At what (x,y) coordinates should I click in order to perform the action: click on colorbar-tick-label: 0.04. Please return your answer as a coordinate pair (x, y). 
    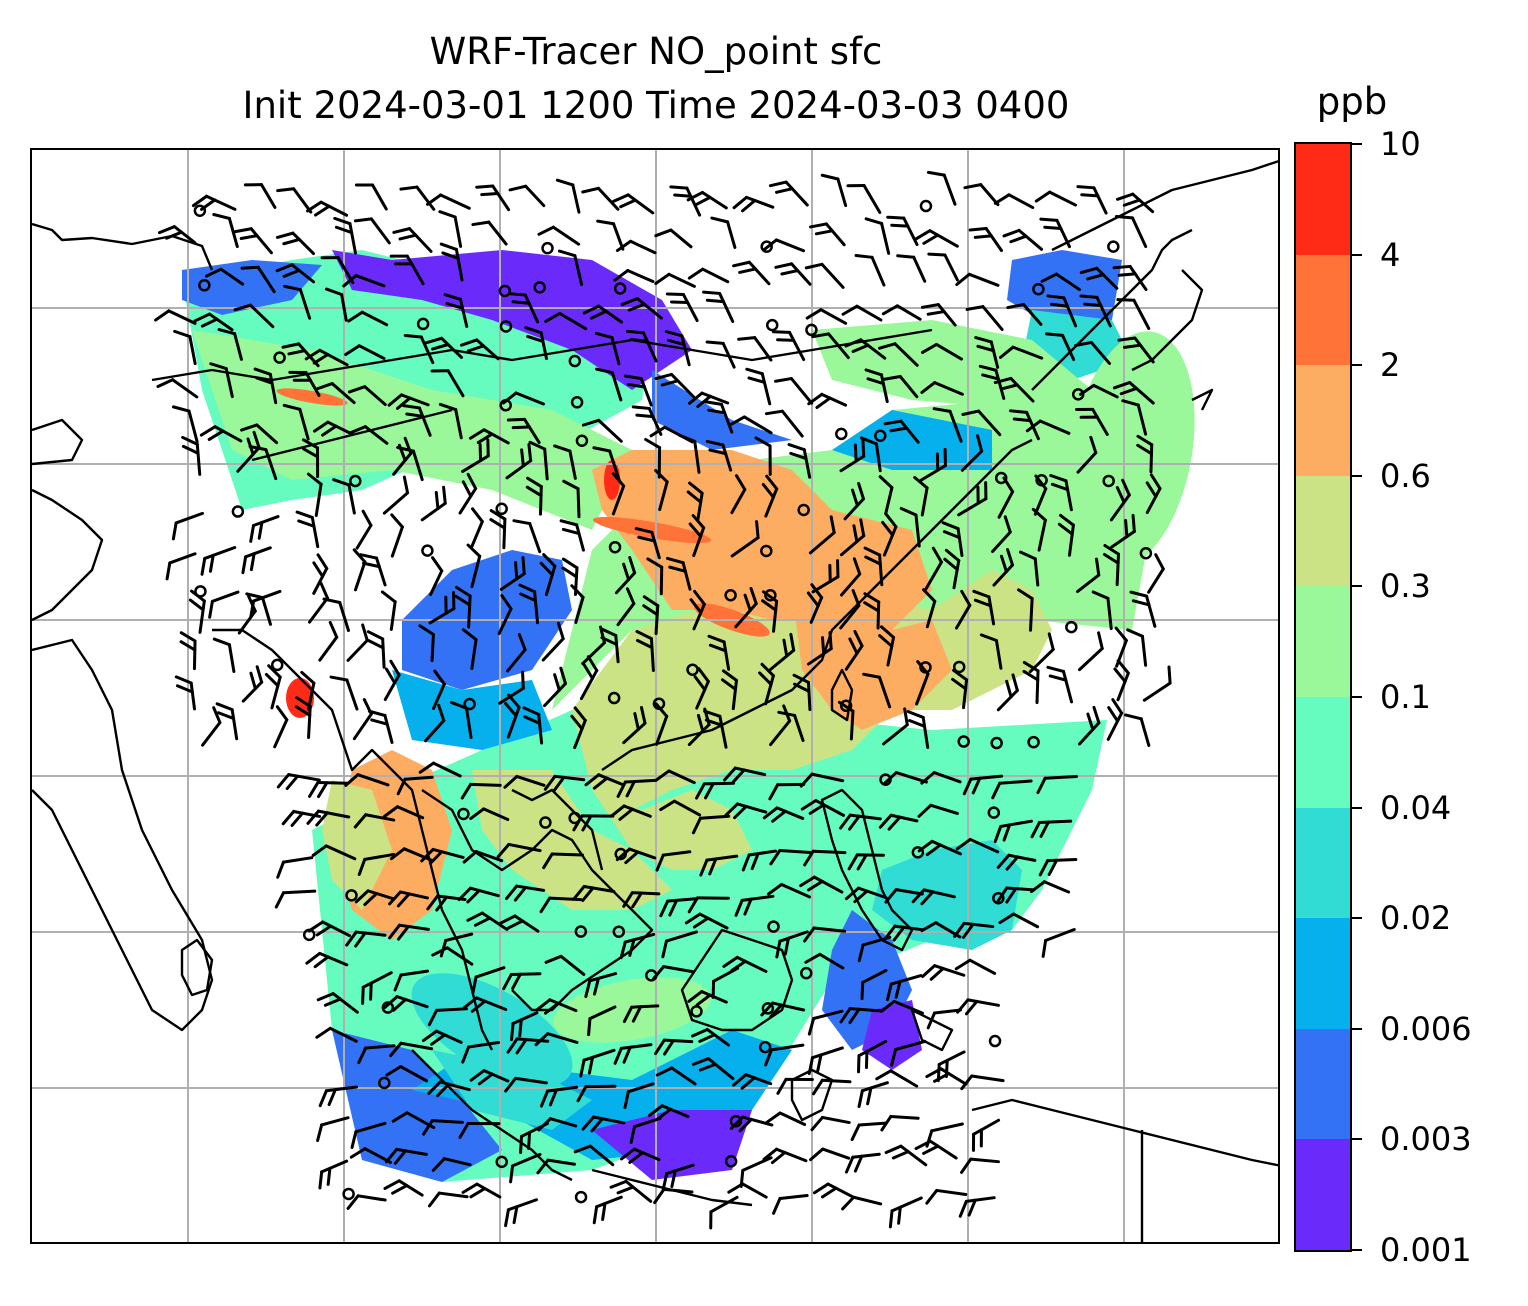
    Looking at the image, I should click on (1416, 807).